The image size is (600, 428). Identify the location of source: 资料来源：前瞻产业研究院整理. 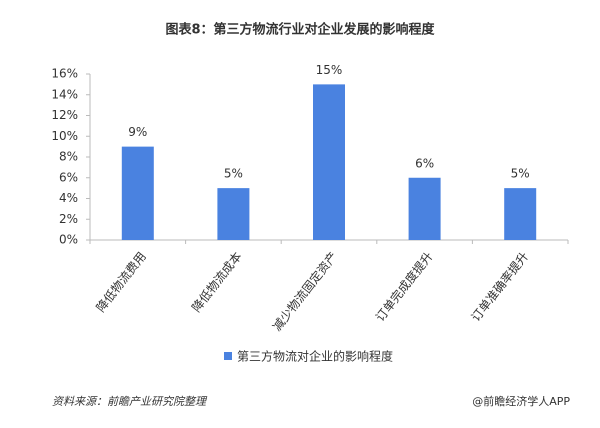
(130, 401).